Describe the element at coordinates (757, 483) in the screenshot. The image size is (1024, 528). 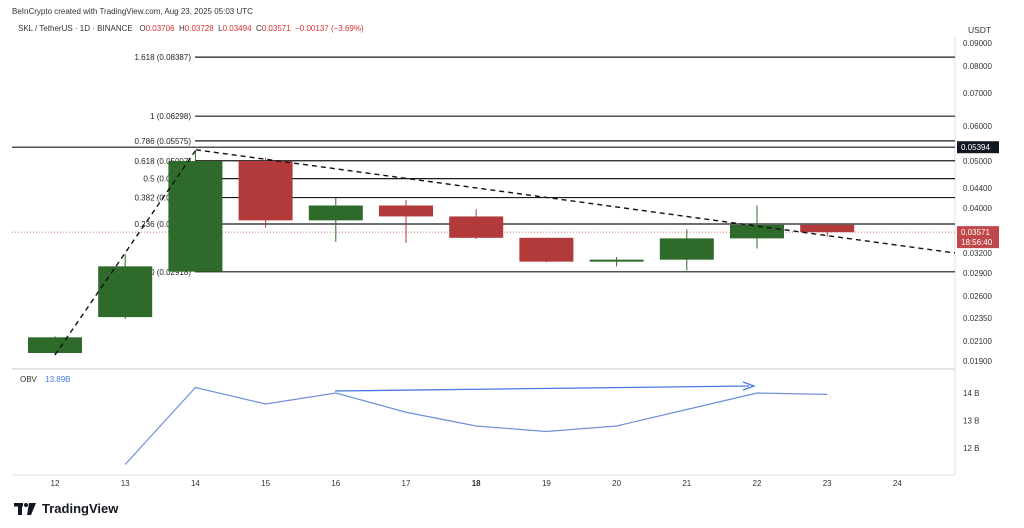
I see `time-axis-label: 22` at that location.